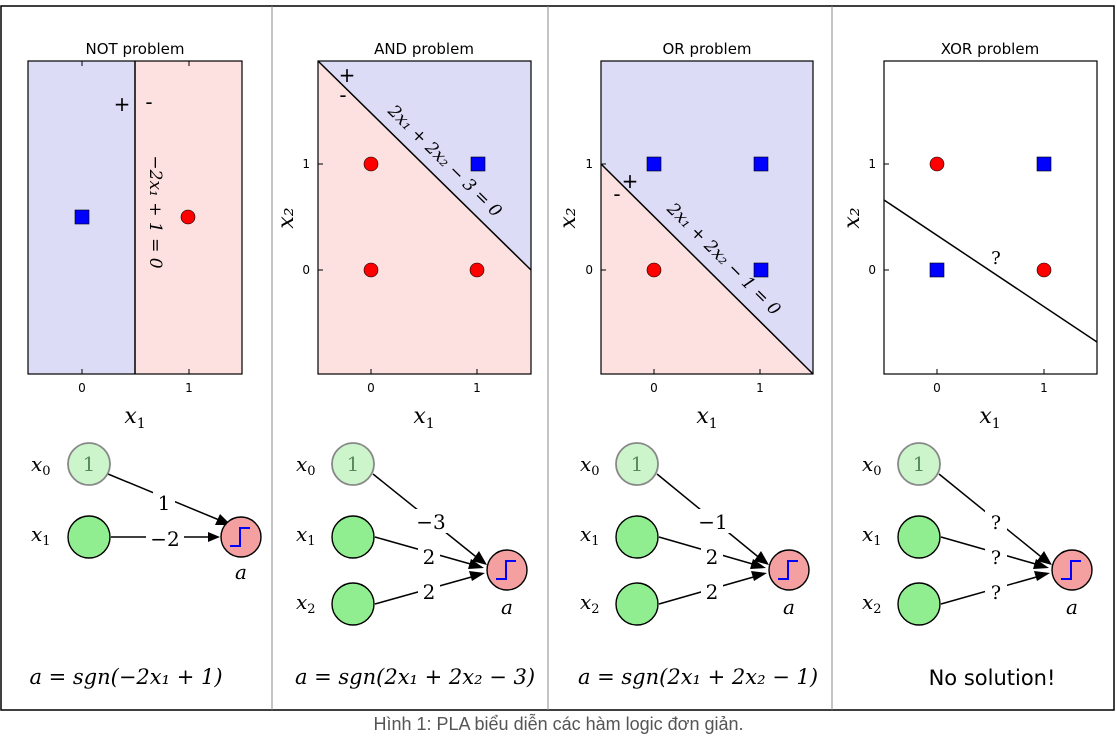 The width and height of the screenshot is (1117, 754). Describe the element at coordinates (707, 269) in the screenshot. I see `decision-boundary` at that location.